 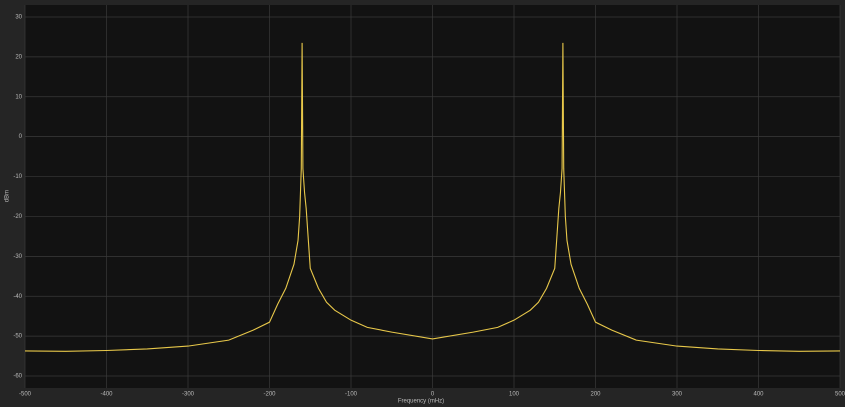 What do you see at coordinates (351, 395) in the screenshot?
I see `x-tick-label: -100` at bounding box center [351, 395].